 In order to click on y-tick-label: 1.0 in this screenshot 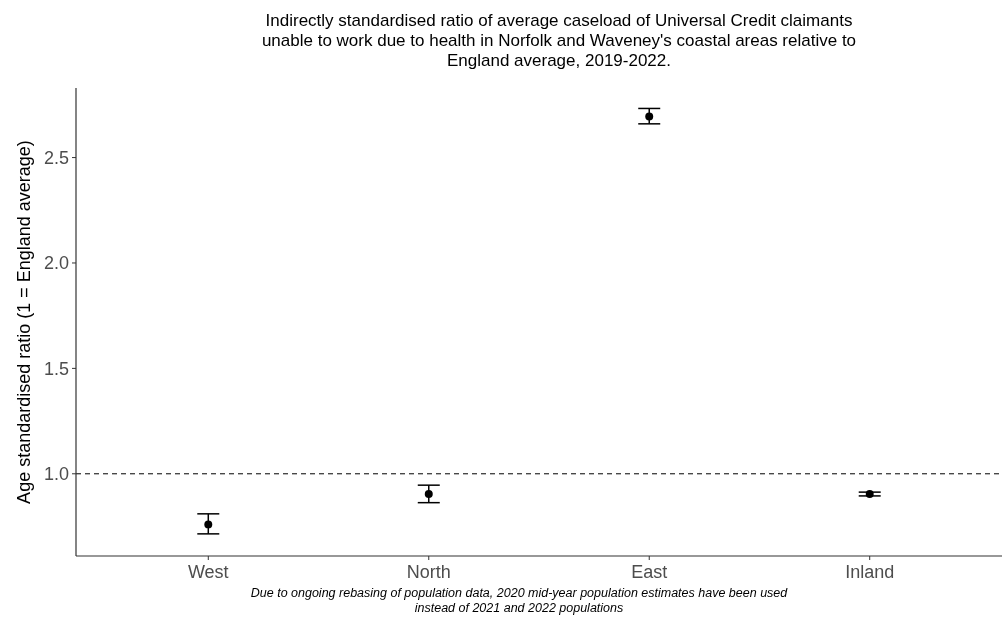, I will do `click(56, 474)`.